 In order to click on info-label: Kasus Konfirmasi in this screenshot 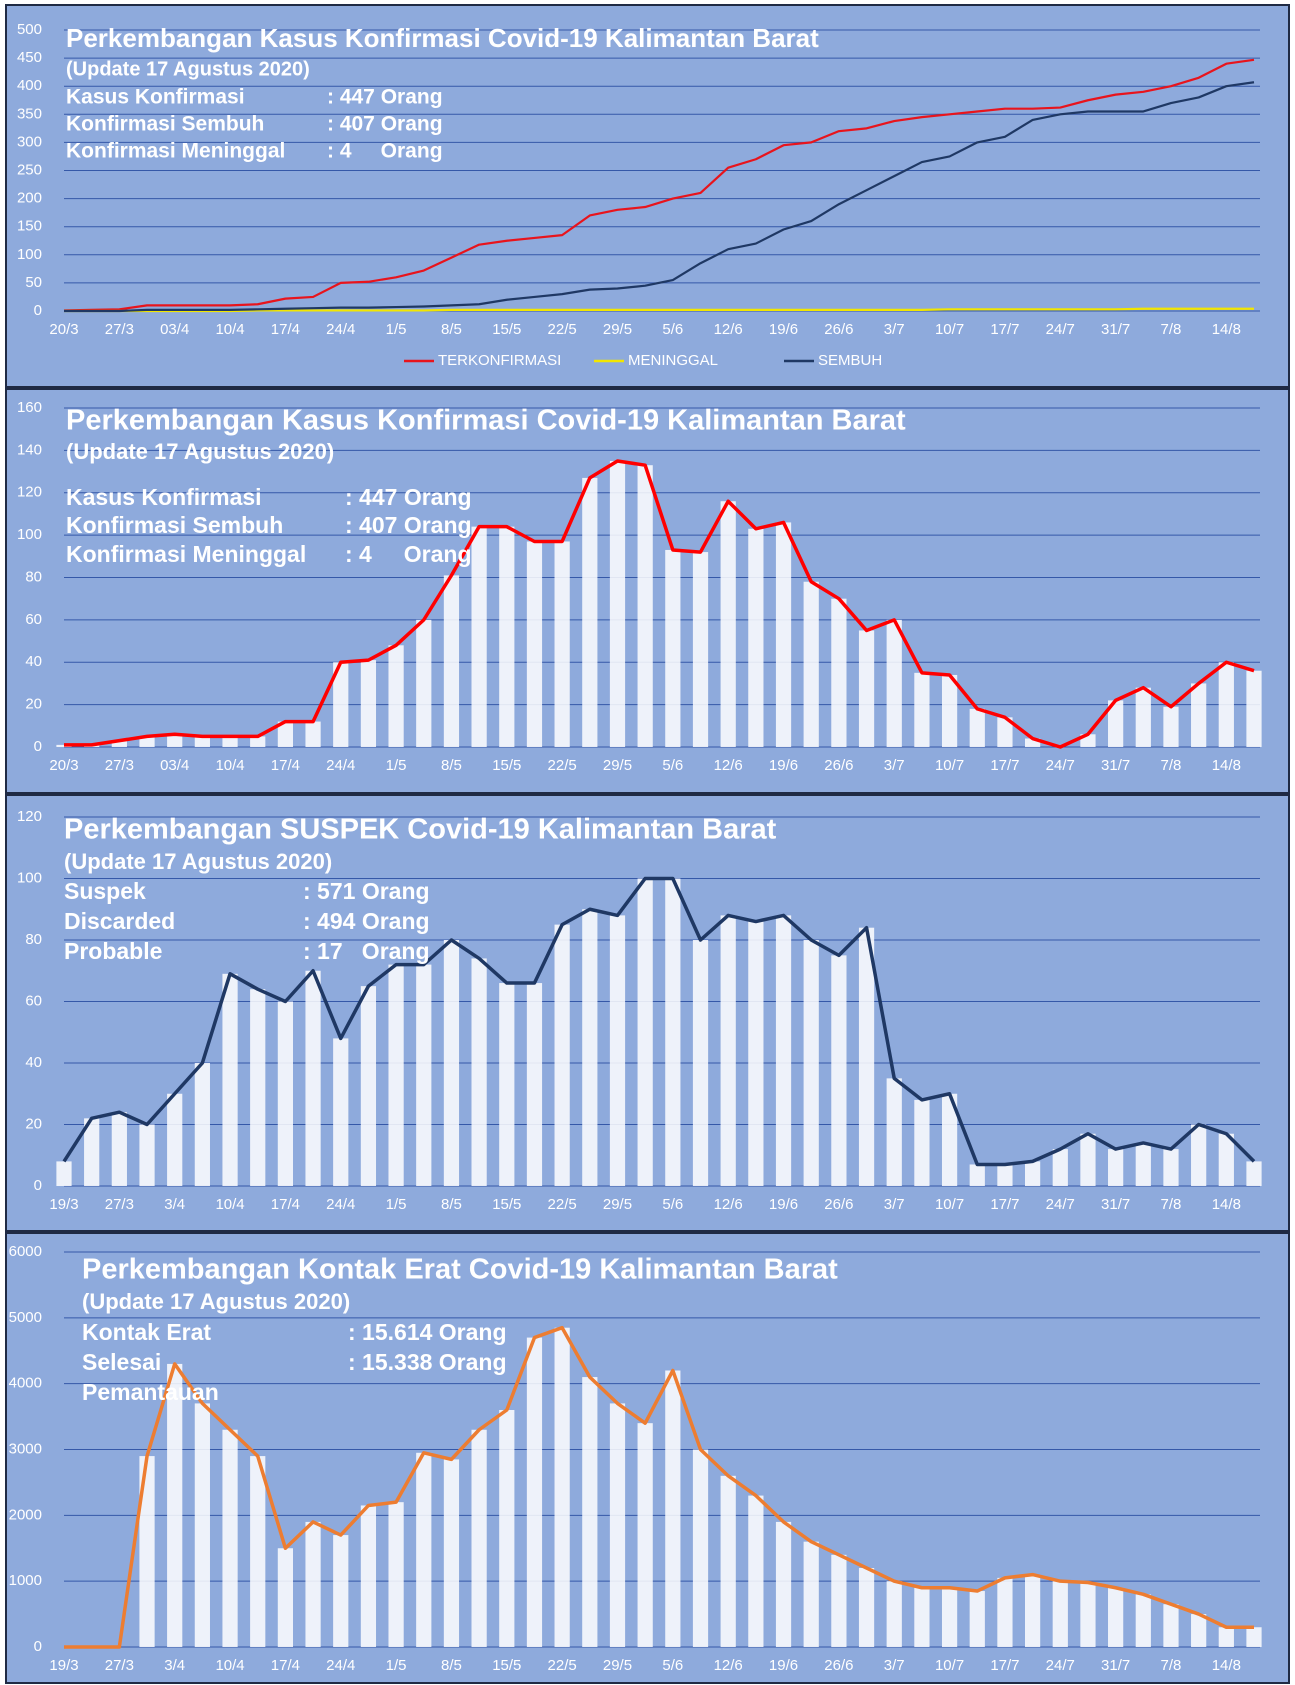, I will do `click(155, 97)`.